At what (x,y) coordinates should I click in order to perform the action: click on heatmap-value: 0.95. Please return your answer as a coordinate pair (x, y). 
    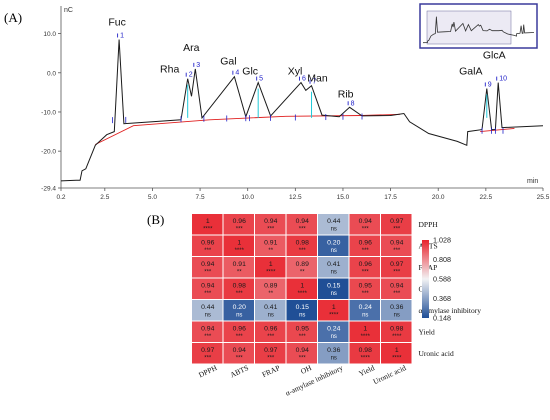
    Looking at the image, I should click on (365, 286).